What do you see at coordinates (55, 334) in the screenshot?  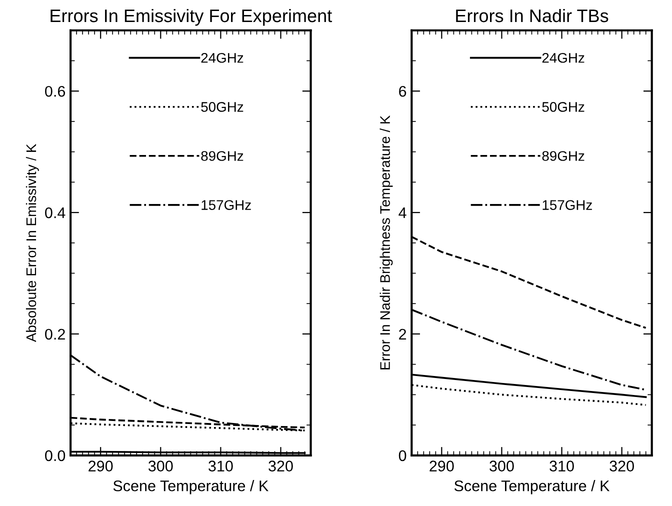 I see `y-tick-label: 0.2` at bounding box center [55, 334].